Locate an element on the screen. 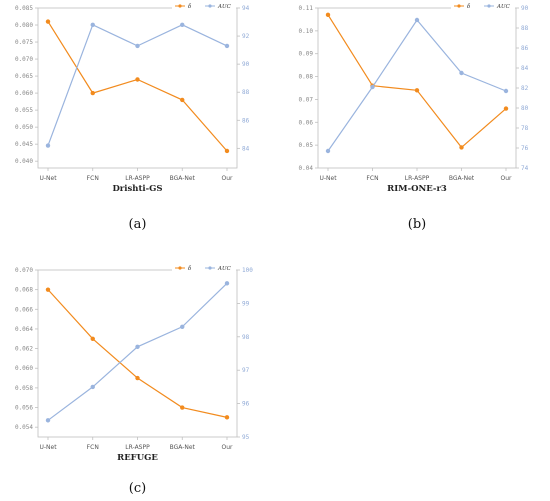 The image size is (550, 501). panel-caption: (c) is located at coordinates (137, 488).